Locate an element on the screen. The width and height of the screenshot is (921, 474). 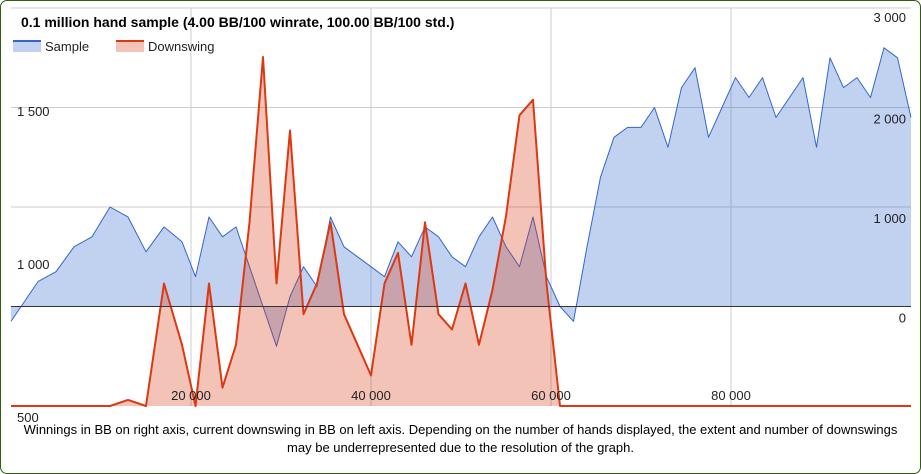
legend-item-downswing: Downswing is located at coordinates (165, 46).